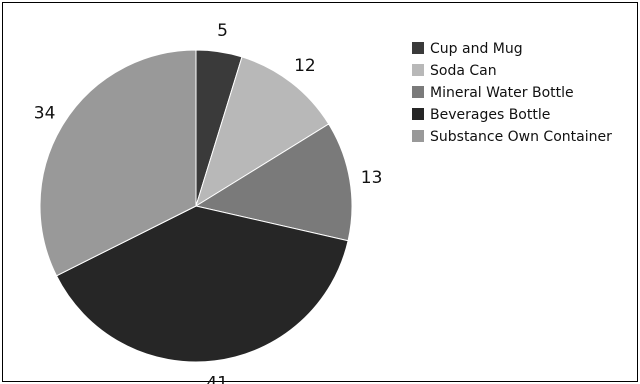 The width and height of the screenshot is (640, 384). Describe the element at coordinates (217, 379) in the screenshot. I see `value-label-beverages-bottle: 41` at that location.